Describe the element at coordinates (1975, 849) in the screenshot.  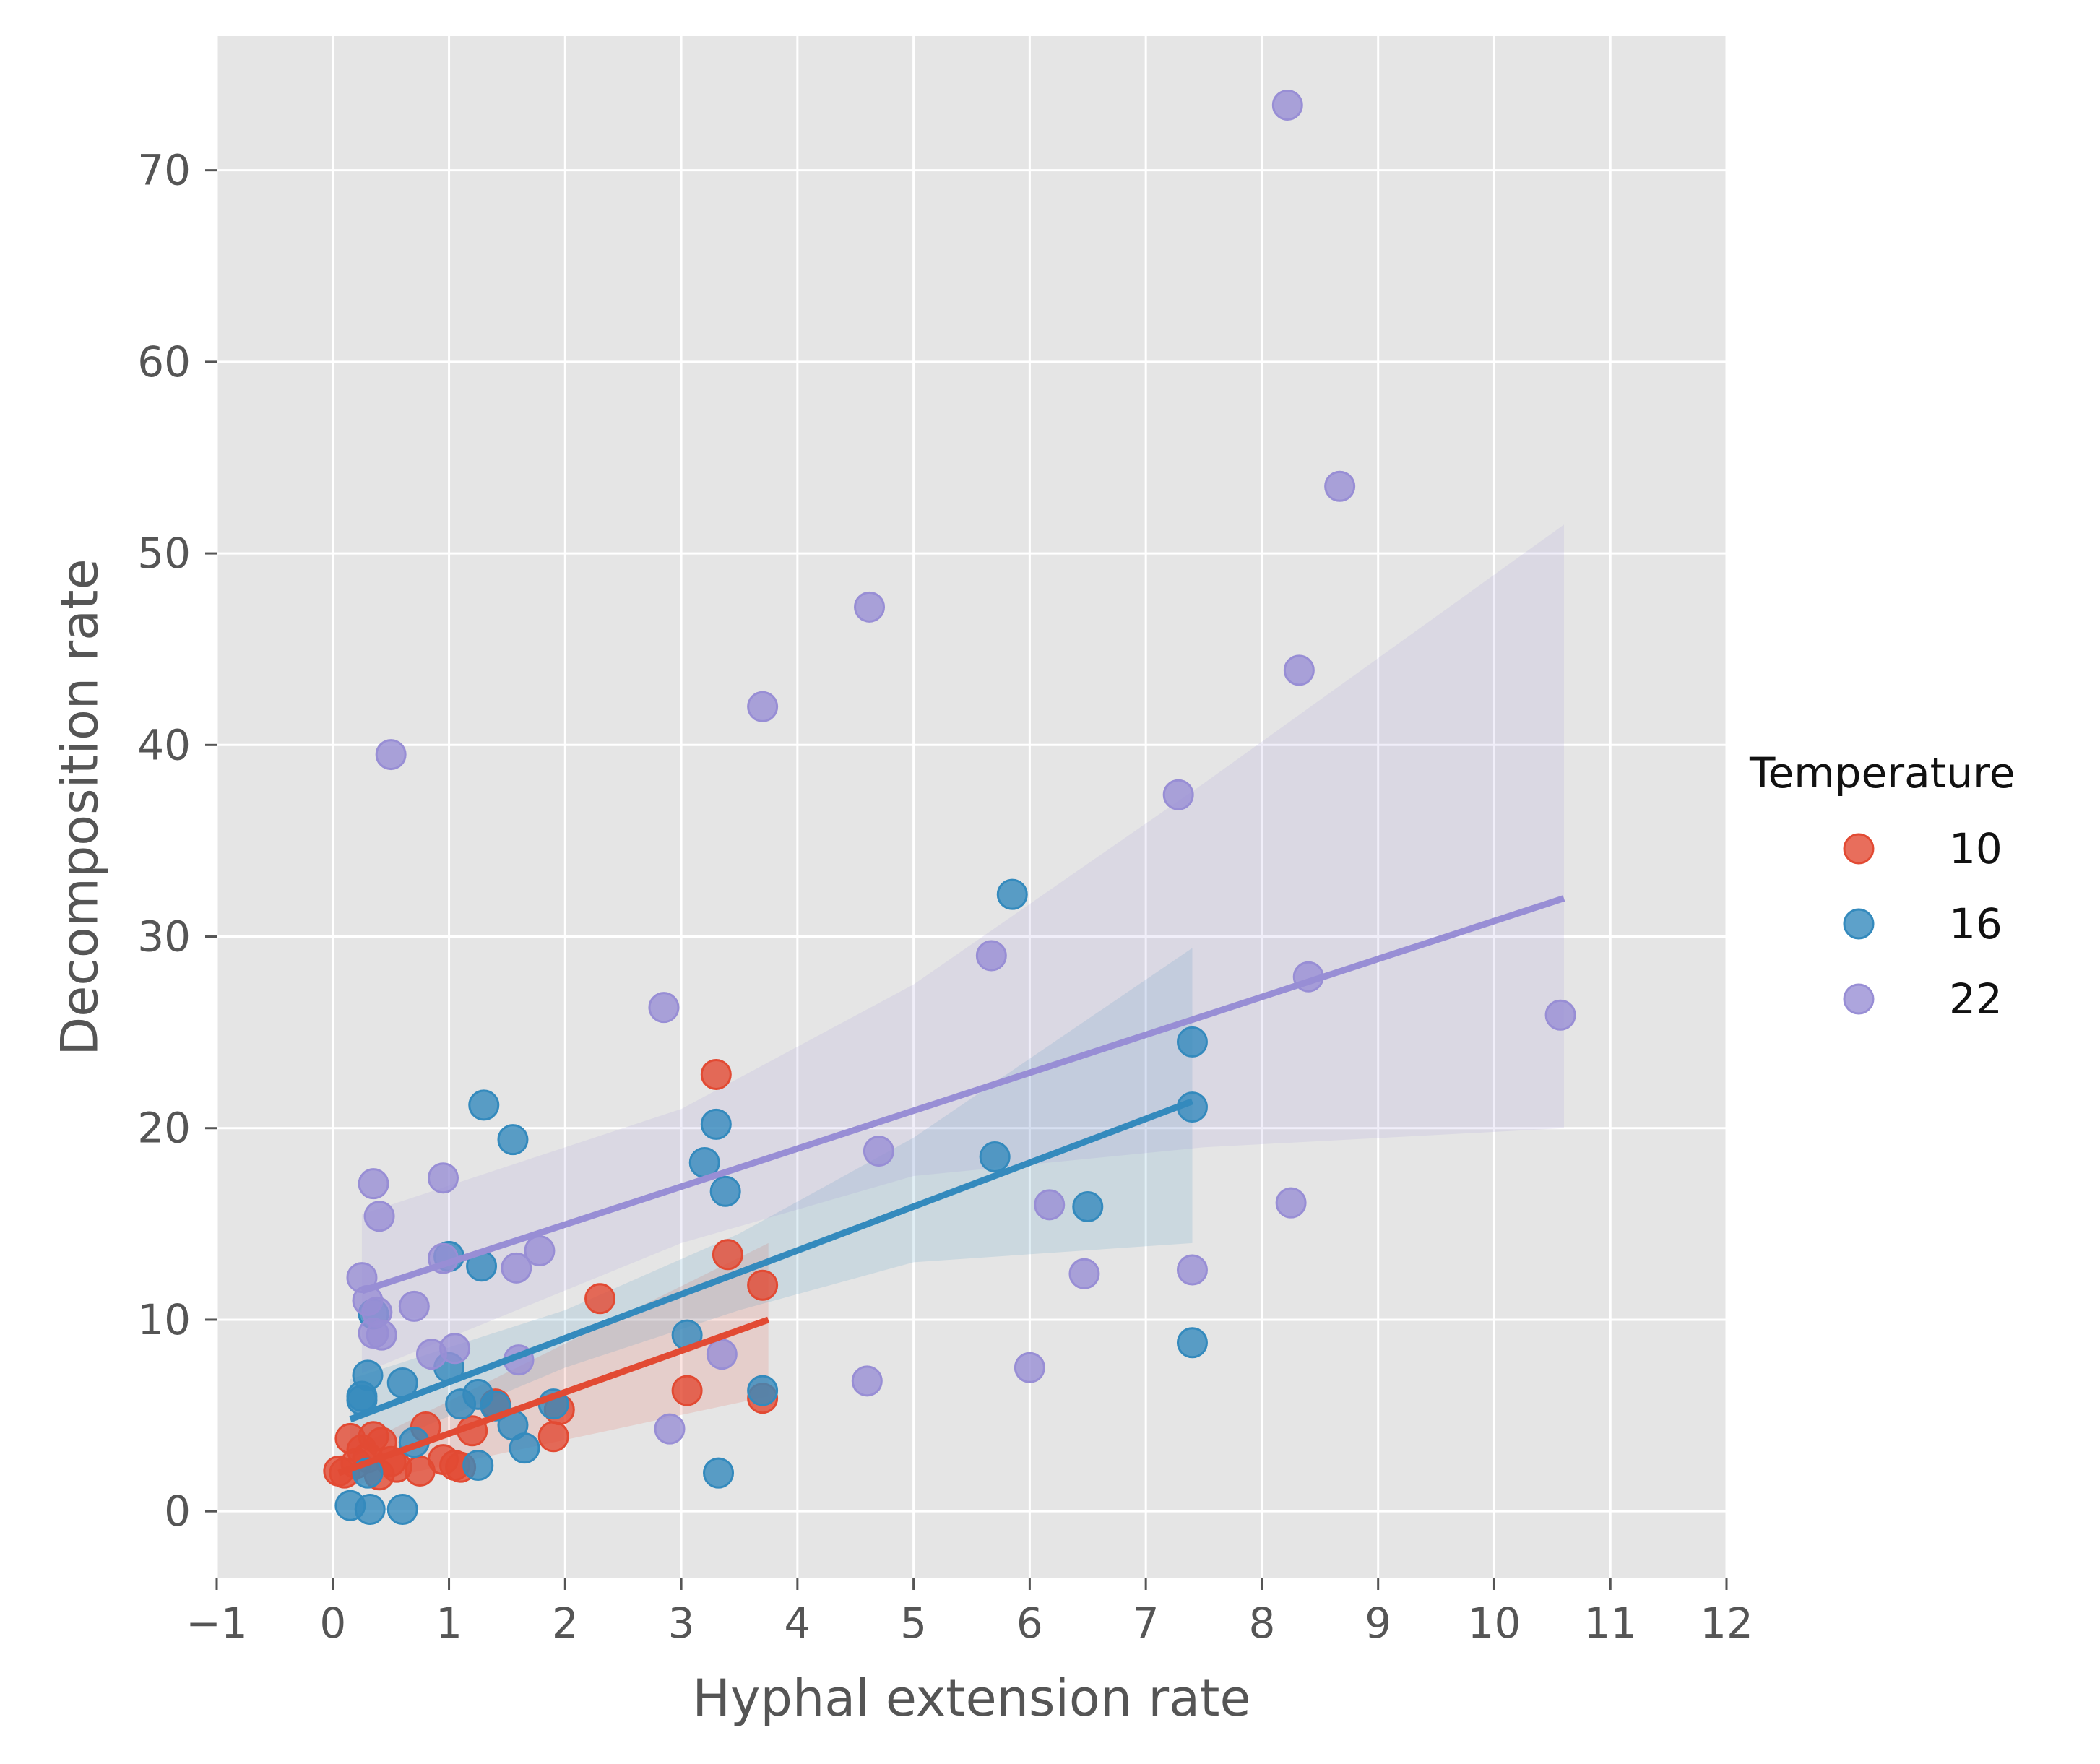
I see `legend-label-10: 10` at that location.